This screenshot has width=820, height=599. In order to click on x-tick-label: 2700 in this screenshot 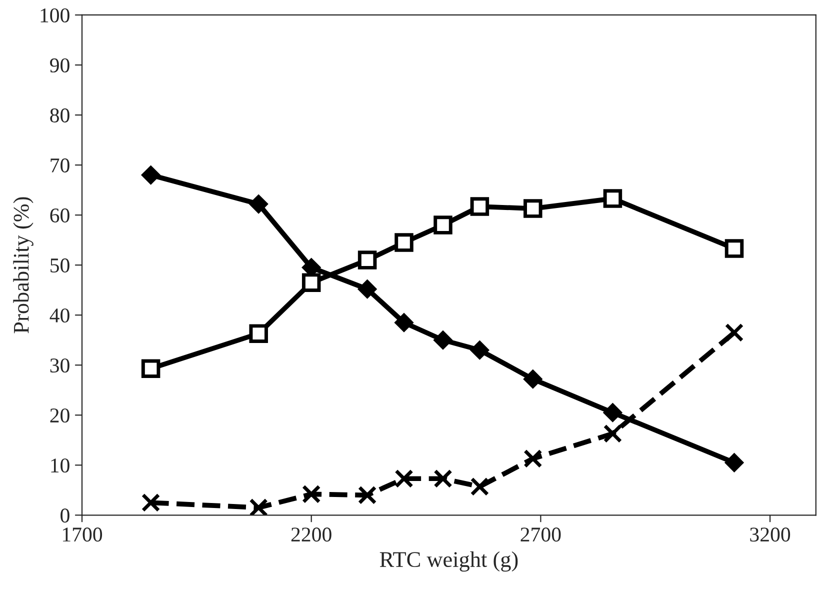, I will do `click(540, 535)`.